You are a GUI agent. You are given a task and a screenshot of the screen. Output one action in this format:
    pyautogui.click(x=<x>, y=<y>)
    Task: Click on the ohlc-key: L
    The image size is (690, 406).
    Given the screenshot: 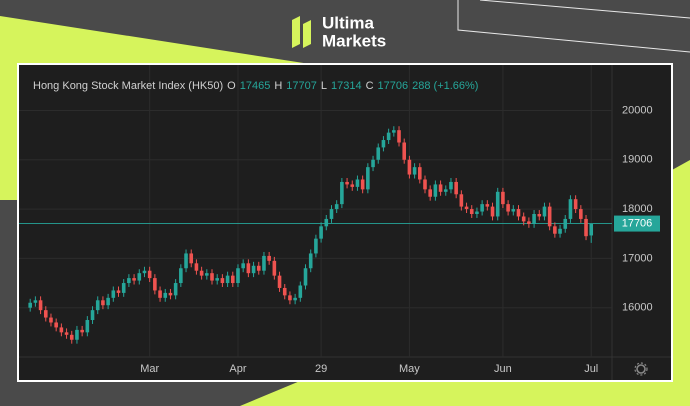 What is the action you would take?
    pyautogui.click(x=324, y=86)
    